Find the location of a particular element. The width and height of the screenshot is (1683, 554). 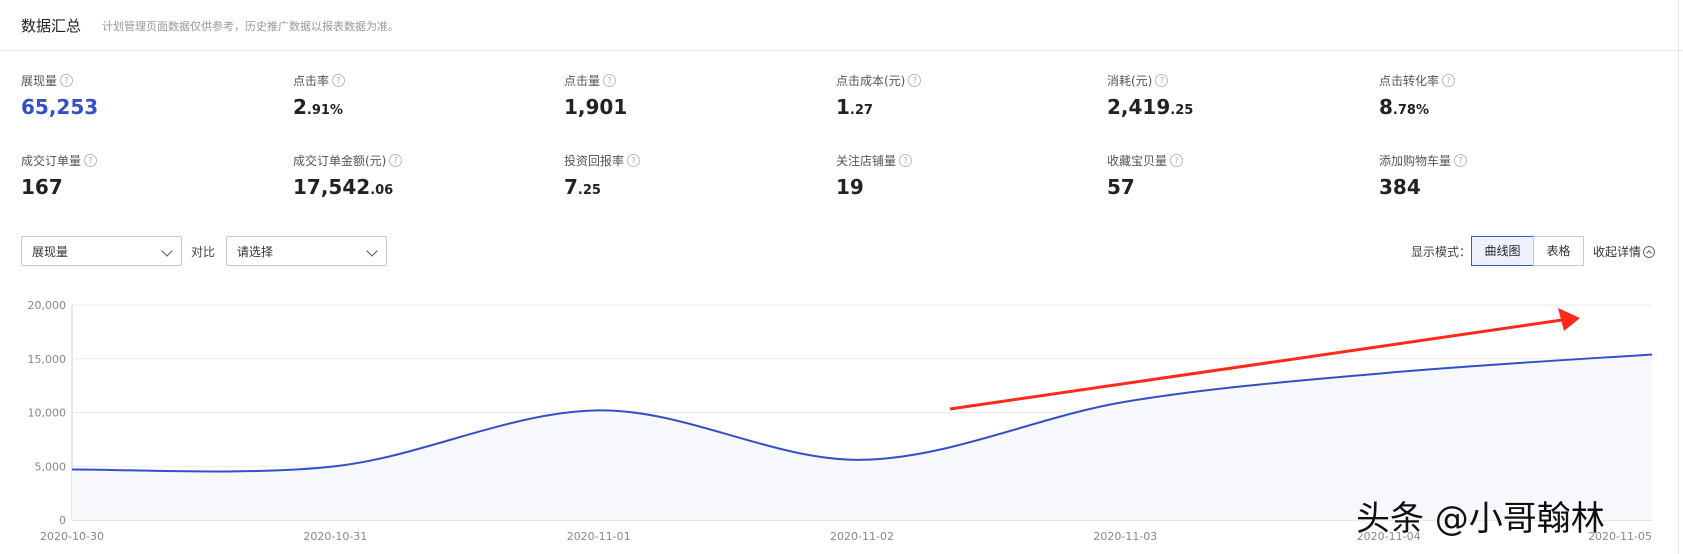

y-tick-label: 10,000 is located at coordinates (47, 413).